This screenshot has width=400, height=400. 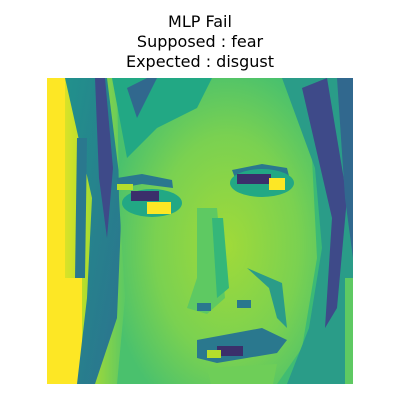 I want to click on nose-bridge-dark, so click(x=220, y=258).